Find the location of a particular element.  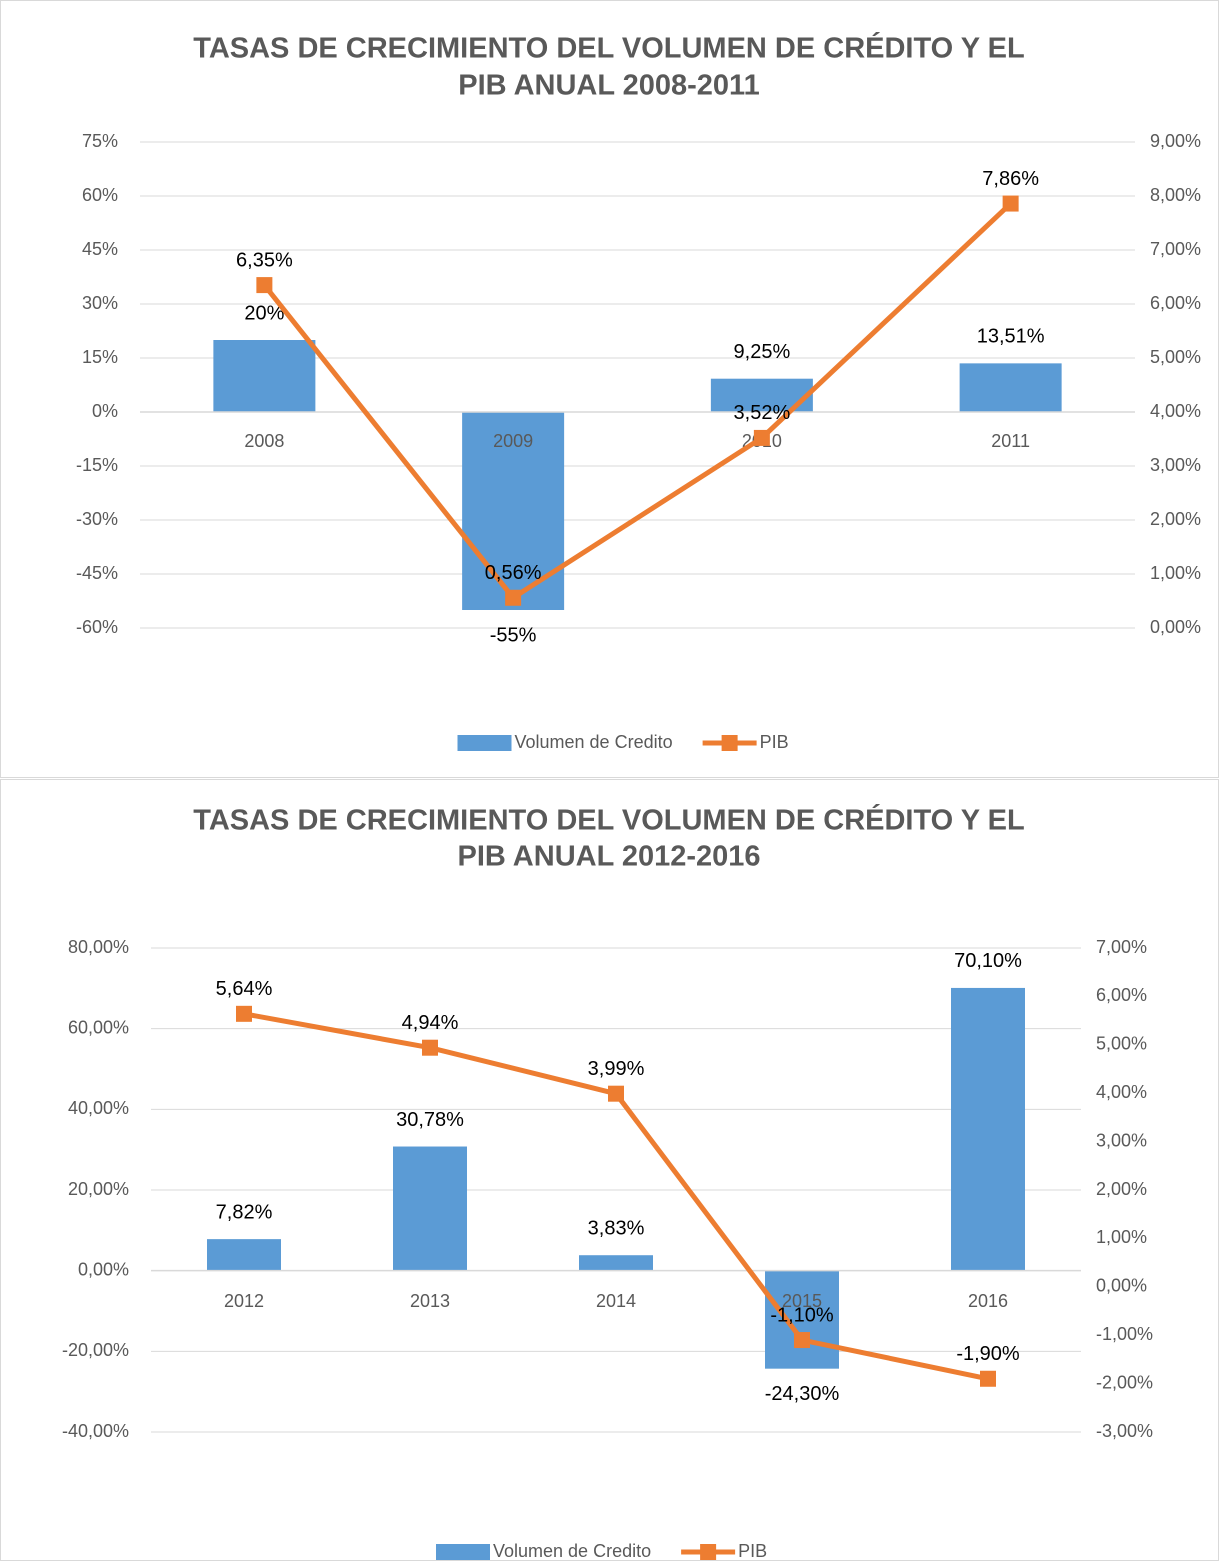

y-tick-label: -60% is located at coordinates (97, 627).